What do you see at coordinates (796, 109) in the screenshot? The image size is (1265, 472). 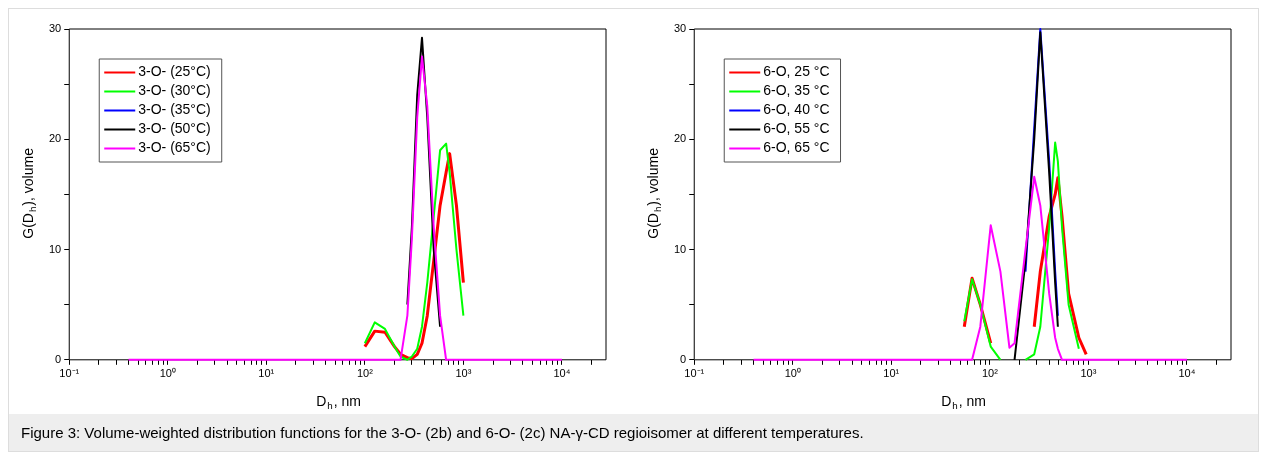 I see `legend-label: 6-O, 40 °C` at bounding box center [796, 109].